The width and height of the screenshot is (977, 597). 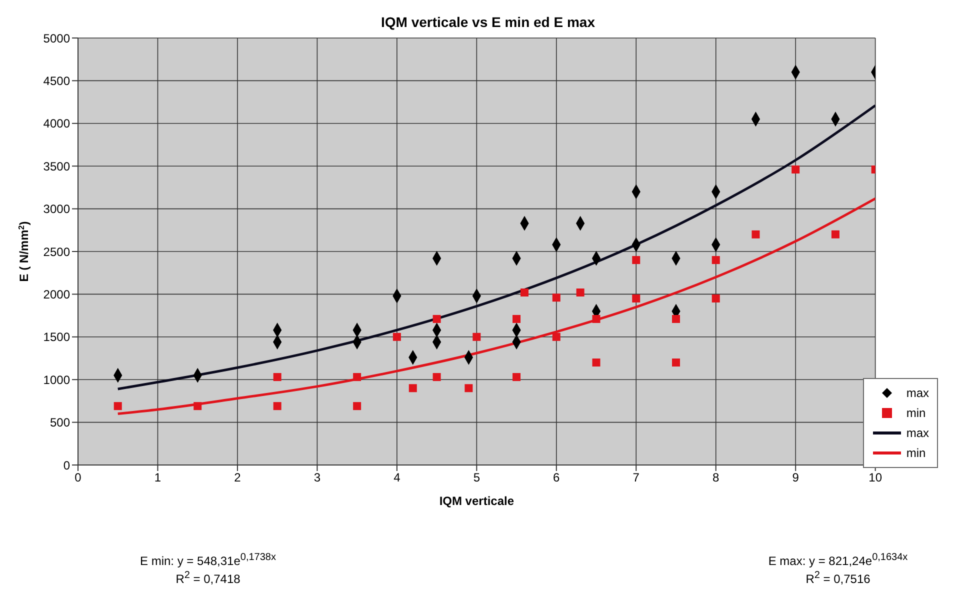 What do you see at coordinates (796, 477) in the screenshot?
I see `x-tick-label: 9` at bounding box center [796, 477].